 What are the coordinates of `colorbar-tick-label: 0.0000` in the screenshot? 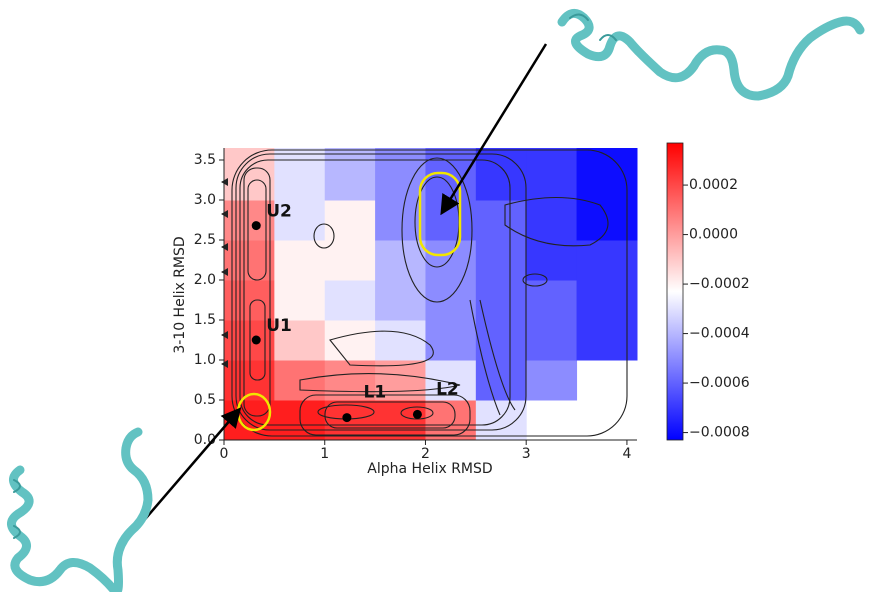 It's located at (713, 235).